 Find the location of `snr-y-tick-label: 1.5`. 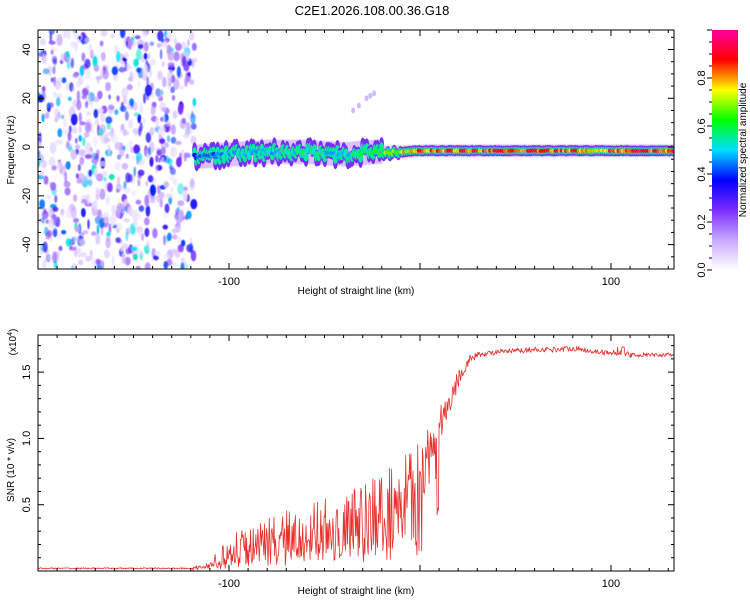

snr-y-tick-label: 1.5 is located at coordinates (27, 371).